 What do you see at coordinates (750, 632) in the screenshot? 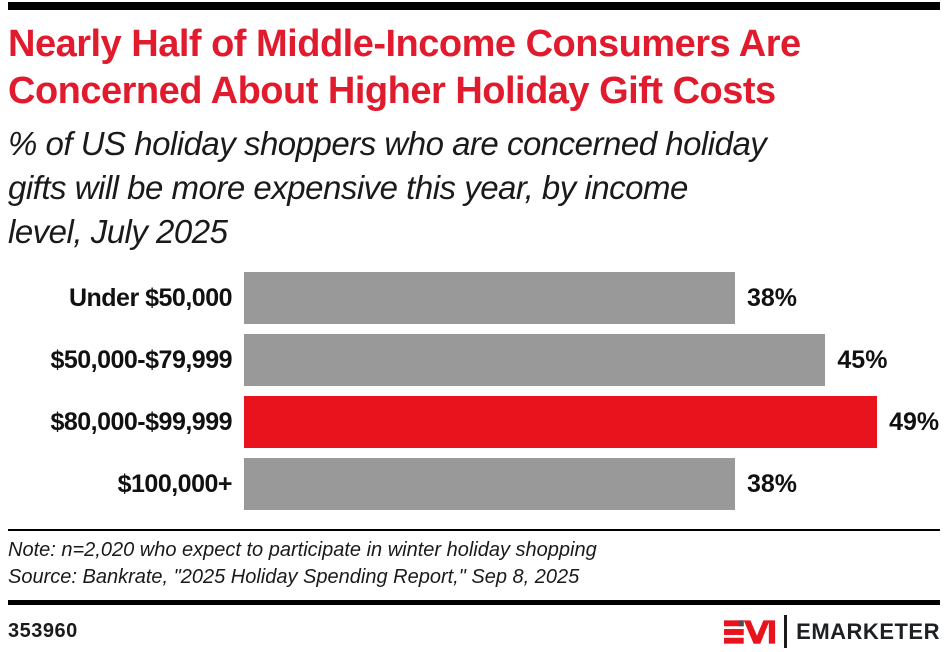
I see `em-monogram-icon` at bounding box center [750, 632].